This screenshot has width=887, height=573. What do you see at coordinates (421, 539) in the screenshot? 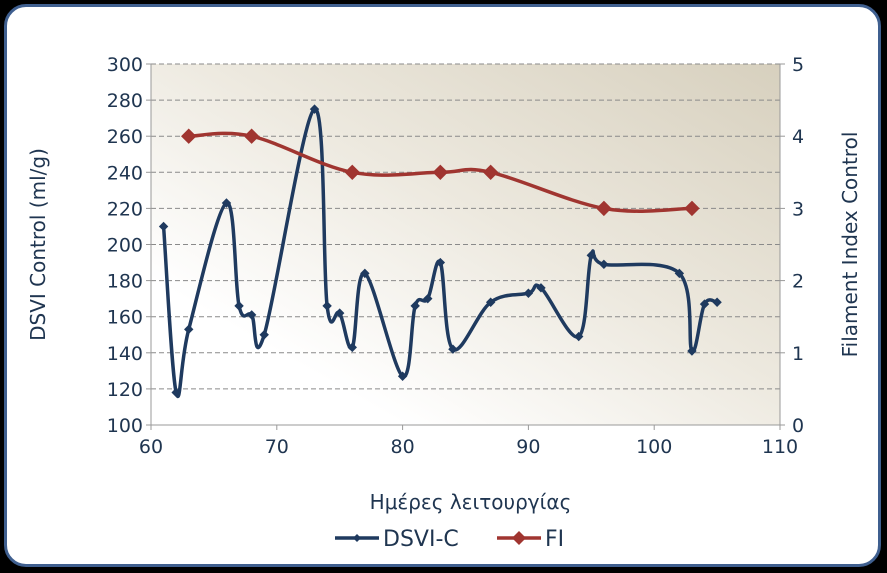
I see `legend-label-dsvi-c: DSVI-C` at bounding box center [421, 539].